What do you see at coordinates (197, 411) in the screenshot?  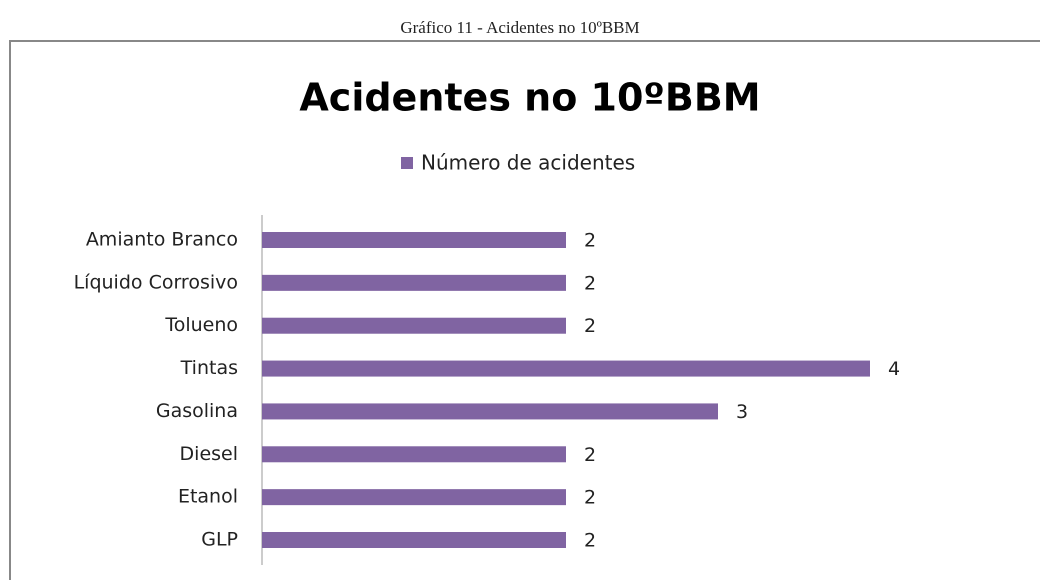 I see `y-tick-label: Gasolina` at bounding box center [197, 411].